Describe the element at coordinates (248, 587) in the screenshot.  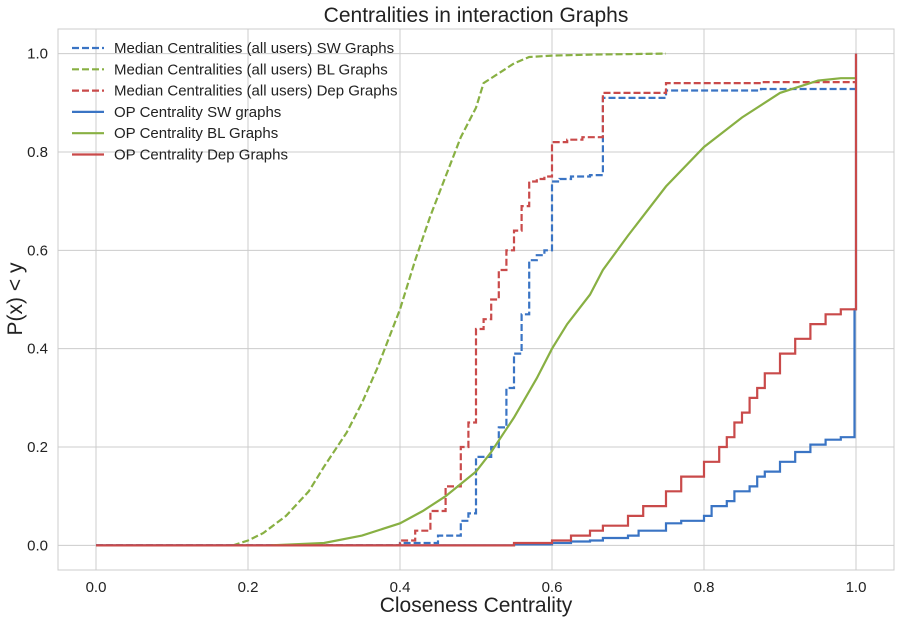
I see `x-tick-label: 0.2` at that location.